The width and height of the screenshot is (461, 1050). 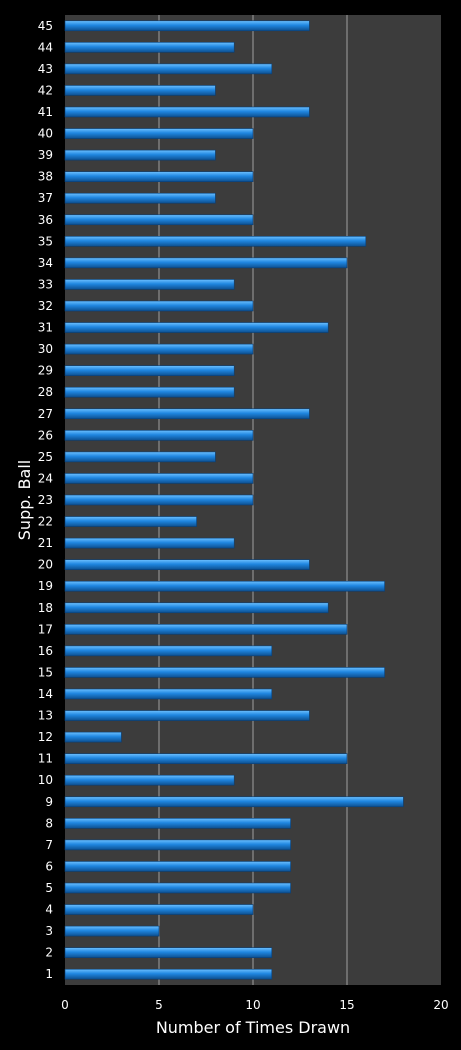 What do you see at coordinates (45, 565) in the screenshot?
I see `y-tick-label: 20` at bounding box center [45, 565].